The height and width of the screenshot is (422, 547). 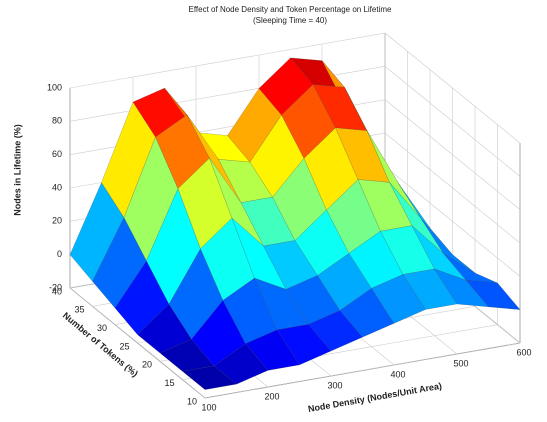 What do you see at coordinates (54, 87) in the screenshot?
I see `z-tick-label: 100` at bounding box center [54, 87].